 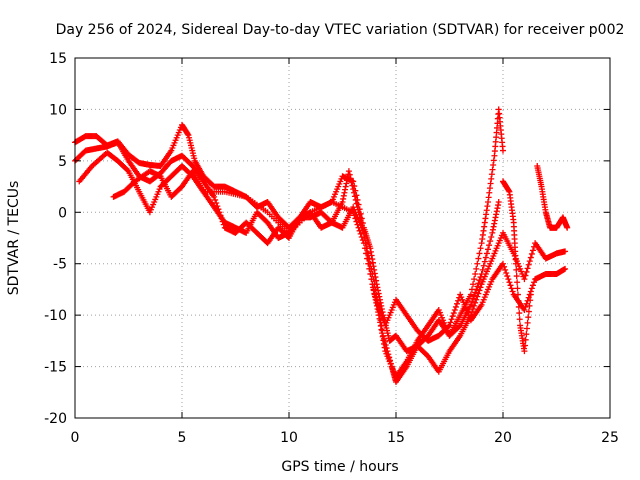 I want to click on x-tick-label: 0, so click(x=75, y=438).